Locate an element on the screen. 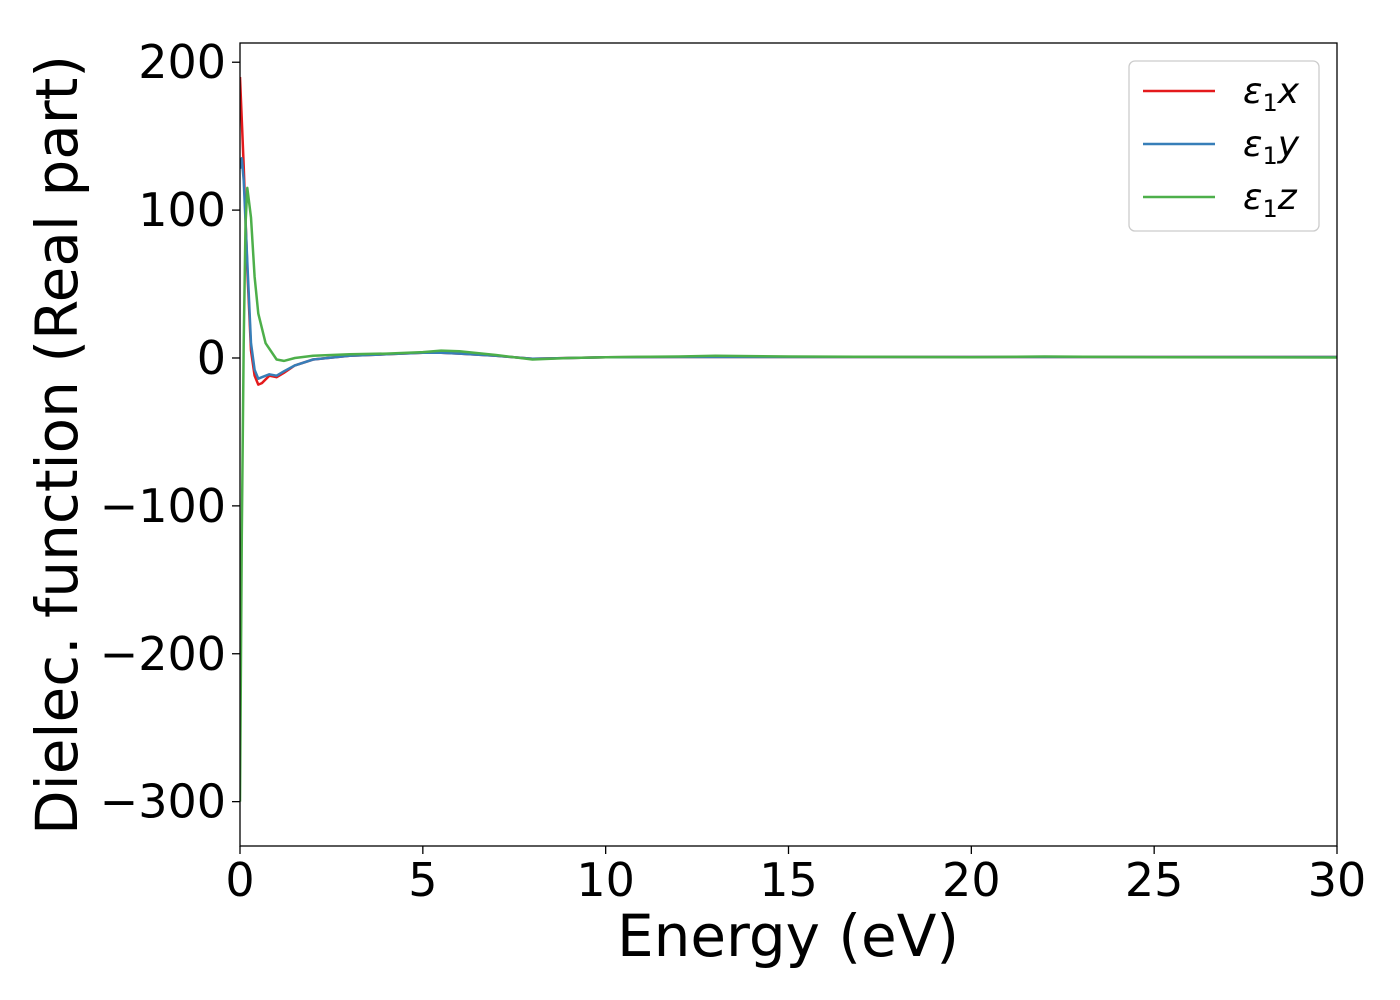 The height and width of the screenshot is (1000, 1400). legend: ε1x ε1y ε1z is located at coordinates (1224, 146).